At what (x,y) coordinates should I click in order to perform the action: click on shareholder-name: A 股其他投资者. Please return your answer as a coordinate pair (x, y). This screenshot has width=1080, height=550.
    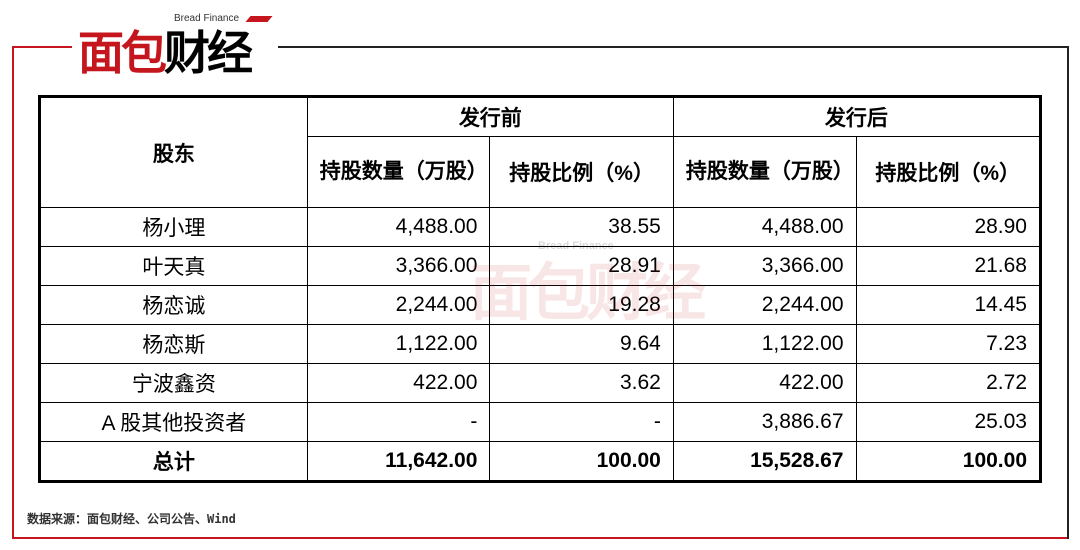
    Looking at the image, I should click on (173, 422).